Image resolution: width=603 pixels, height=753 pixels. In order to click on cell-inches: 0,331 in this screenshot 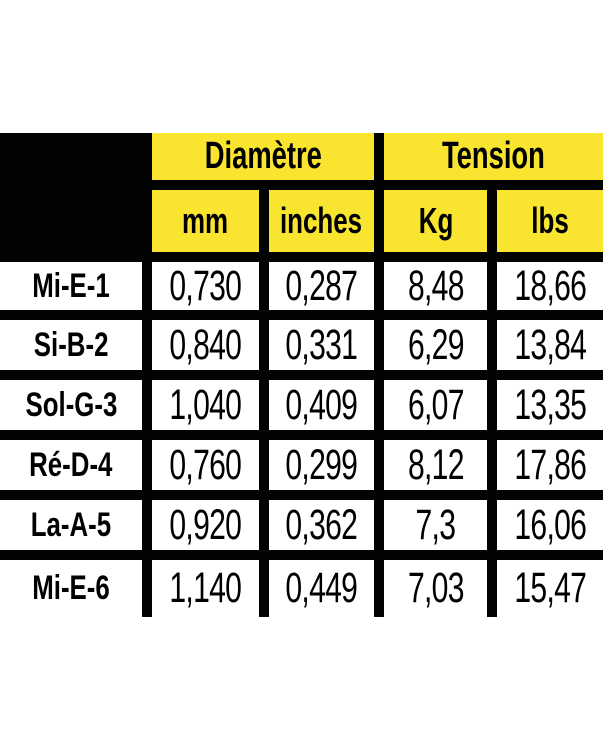, I will do `click(321, 345)`.